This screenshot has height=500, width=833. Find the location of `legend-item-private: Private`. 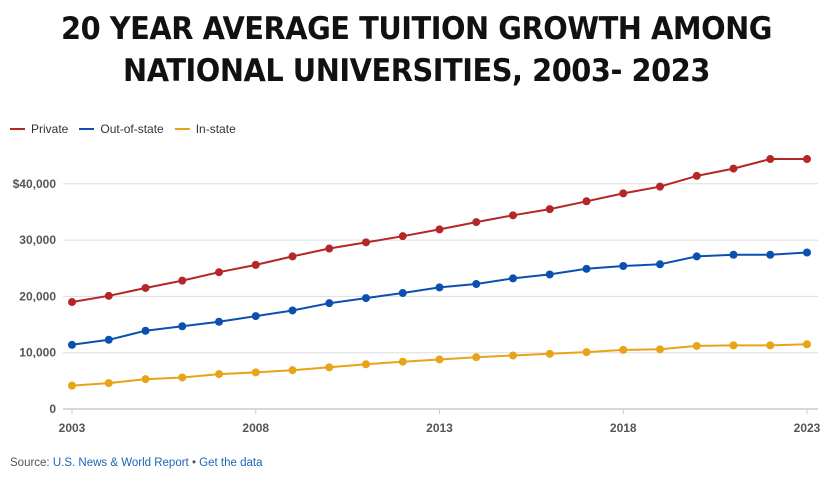

legend-item-private: Private is located at coordinates (39, 129).